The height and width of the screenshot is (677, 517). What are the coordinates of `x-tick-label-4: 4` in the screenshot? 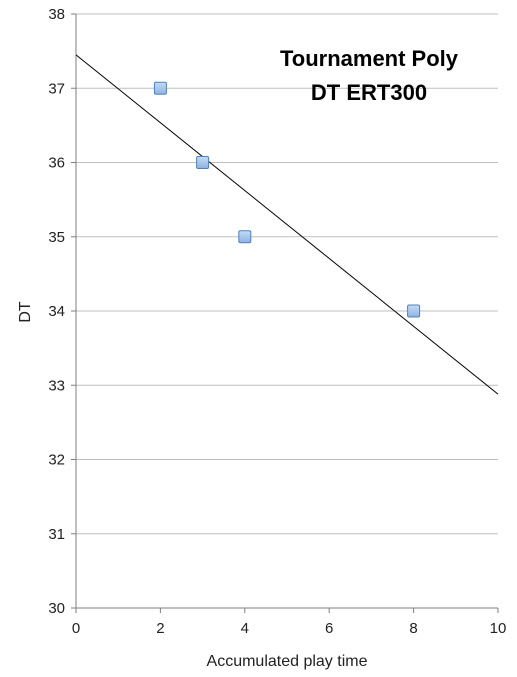 It's located at (245, 628).